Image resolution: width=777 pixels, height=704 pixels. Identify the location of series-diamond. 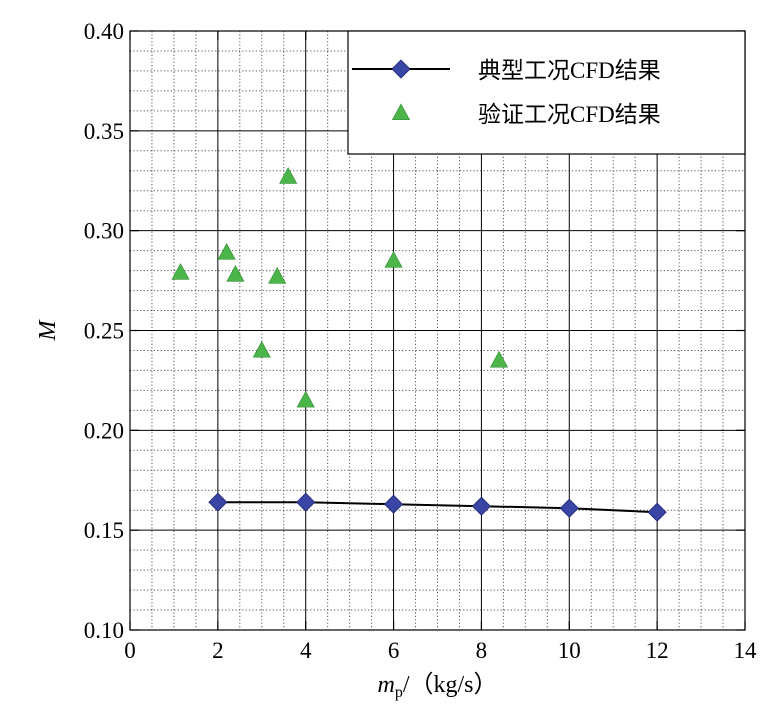
(437, 507).